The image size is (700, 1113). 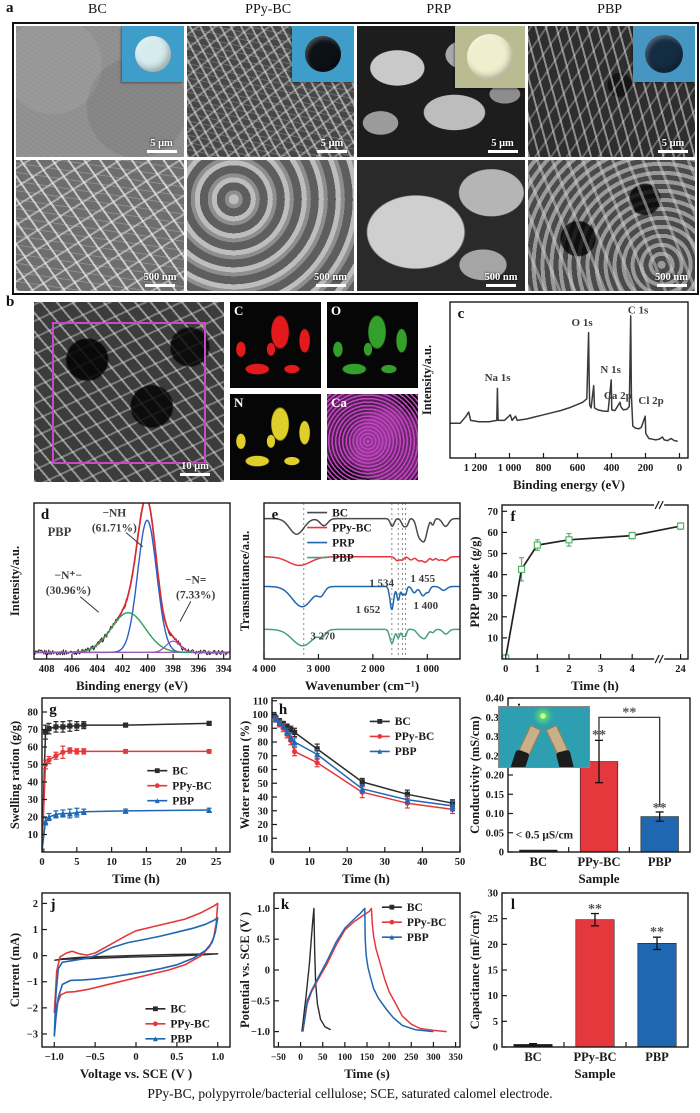 I want to click on svg-text: 0.35, so click(x=495, y=718).